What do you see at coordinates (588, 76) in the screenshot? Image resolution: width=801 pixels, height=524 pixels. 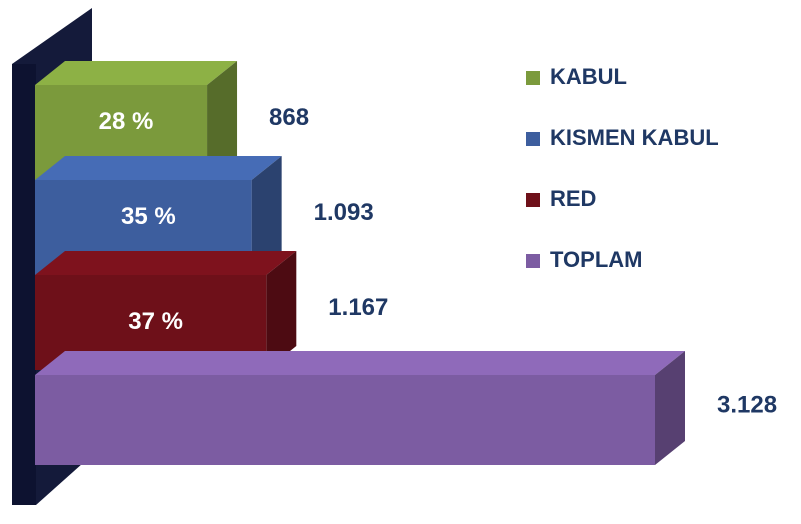 I see `legend-label: KABUL` at bounding box center [588, 76].